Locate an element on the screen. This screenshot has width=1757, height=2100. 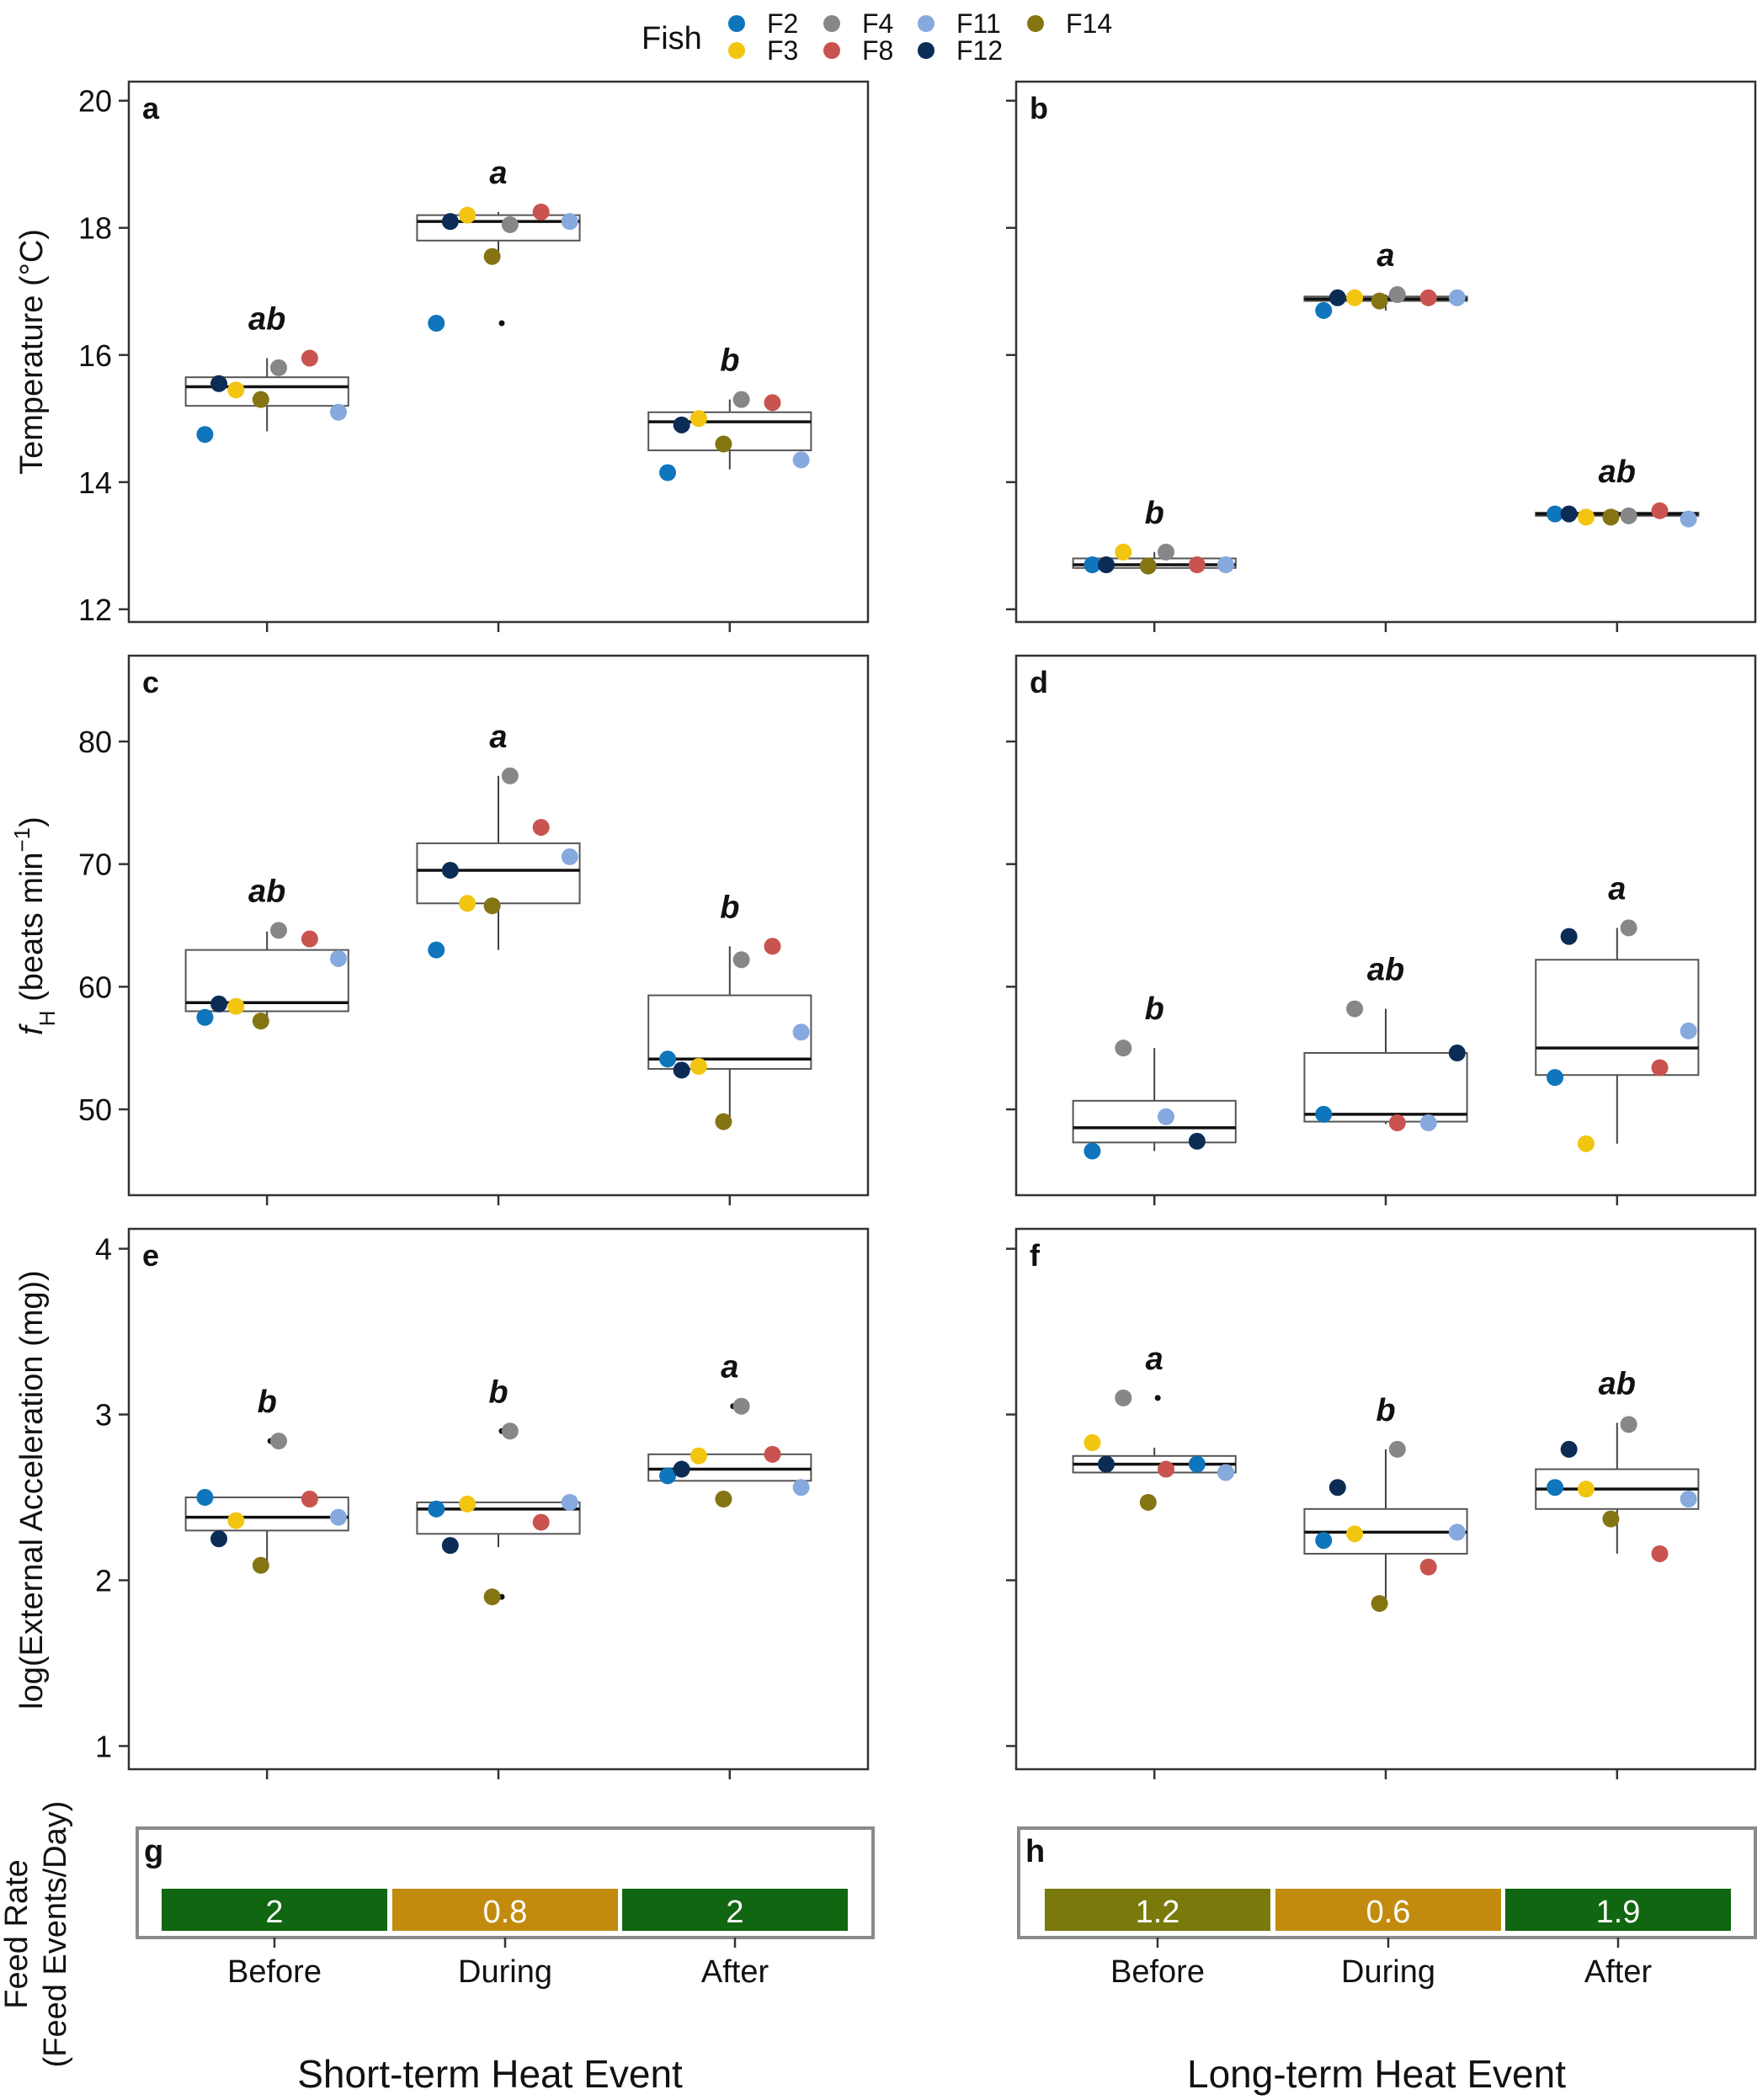
point-e-before-f12 is located at coordinates (219, 1539).